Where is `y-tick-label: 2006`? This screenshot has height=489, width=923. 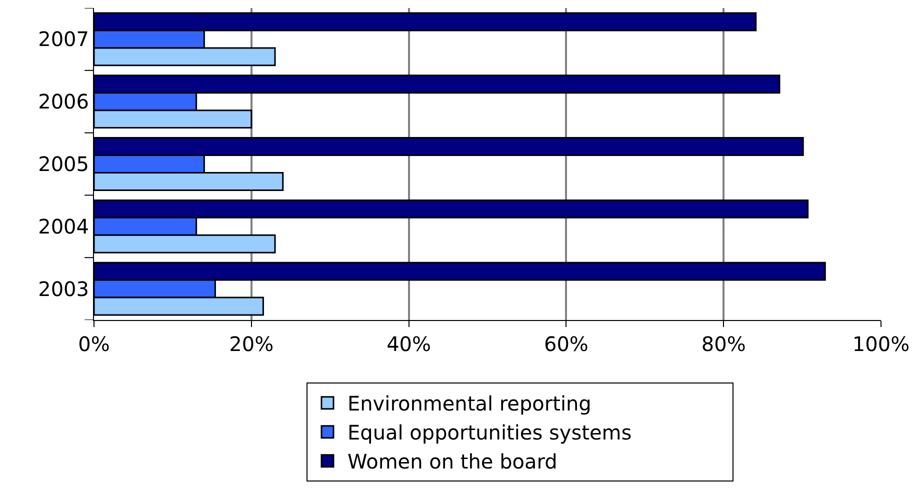 y-tick-label: 2006 is located at coordinates (63, 102).